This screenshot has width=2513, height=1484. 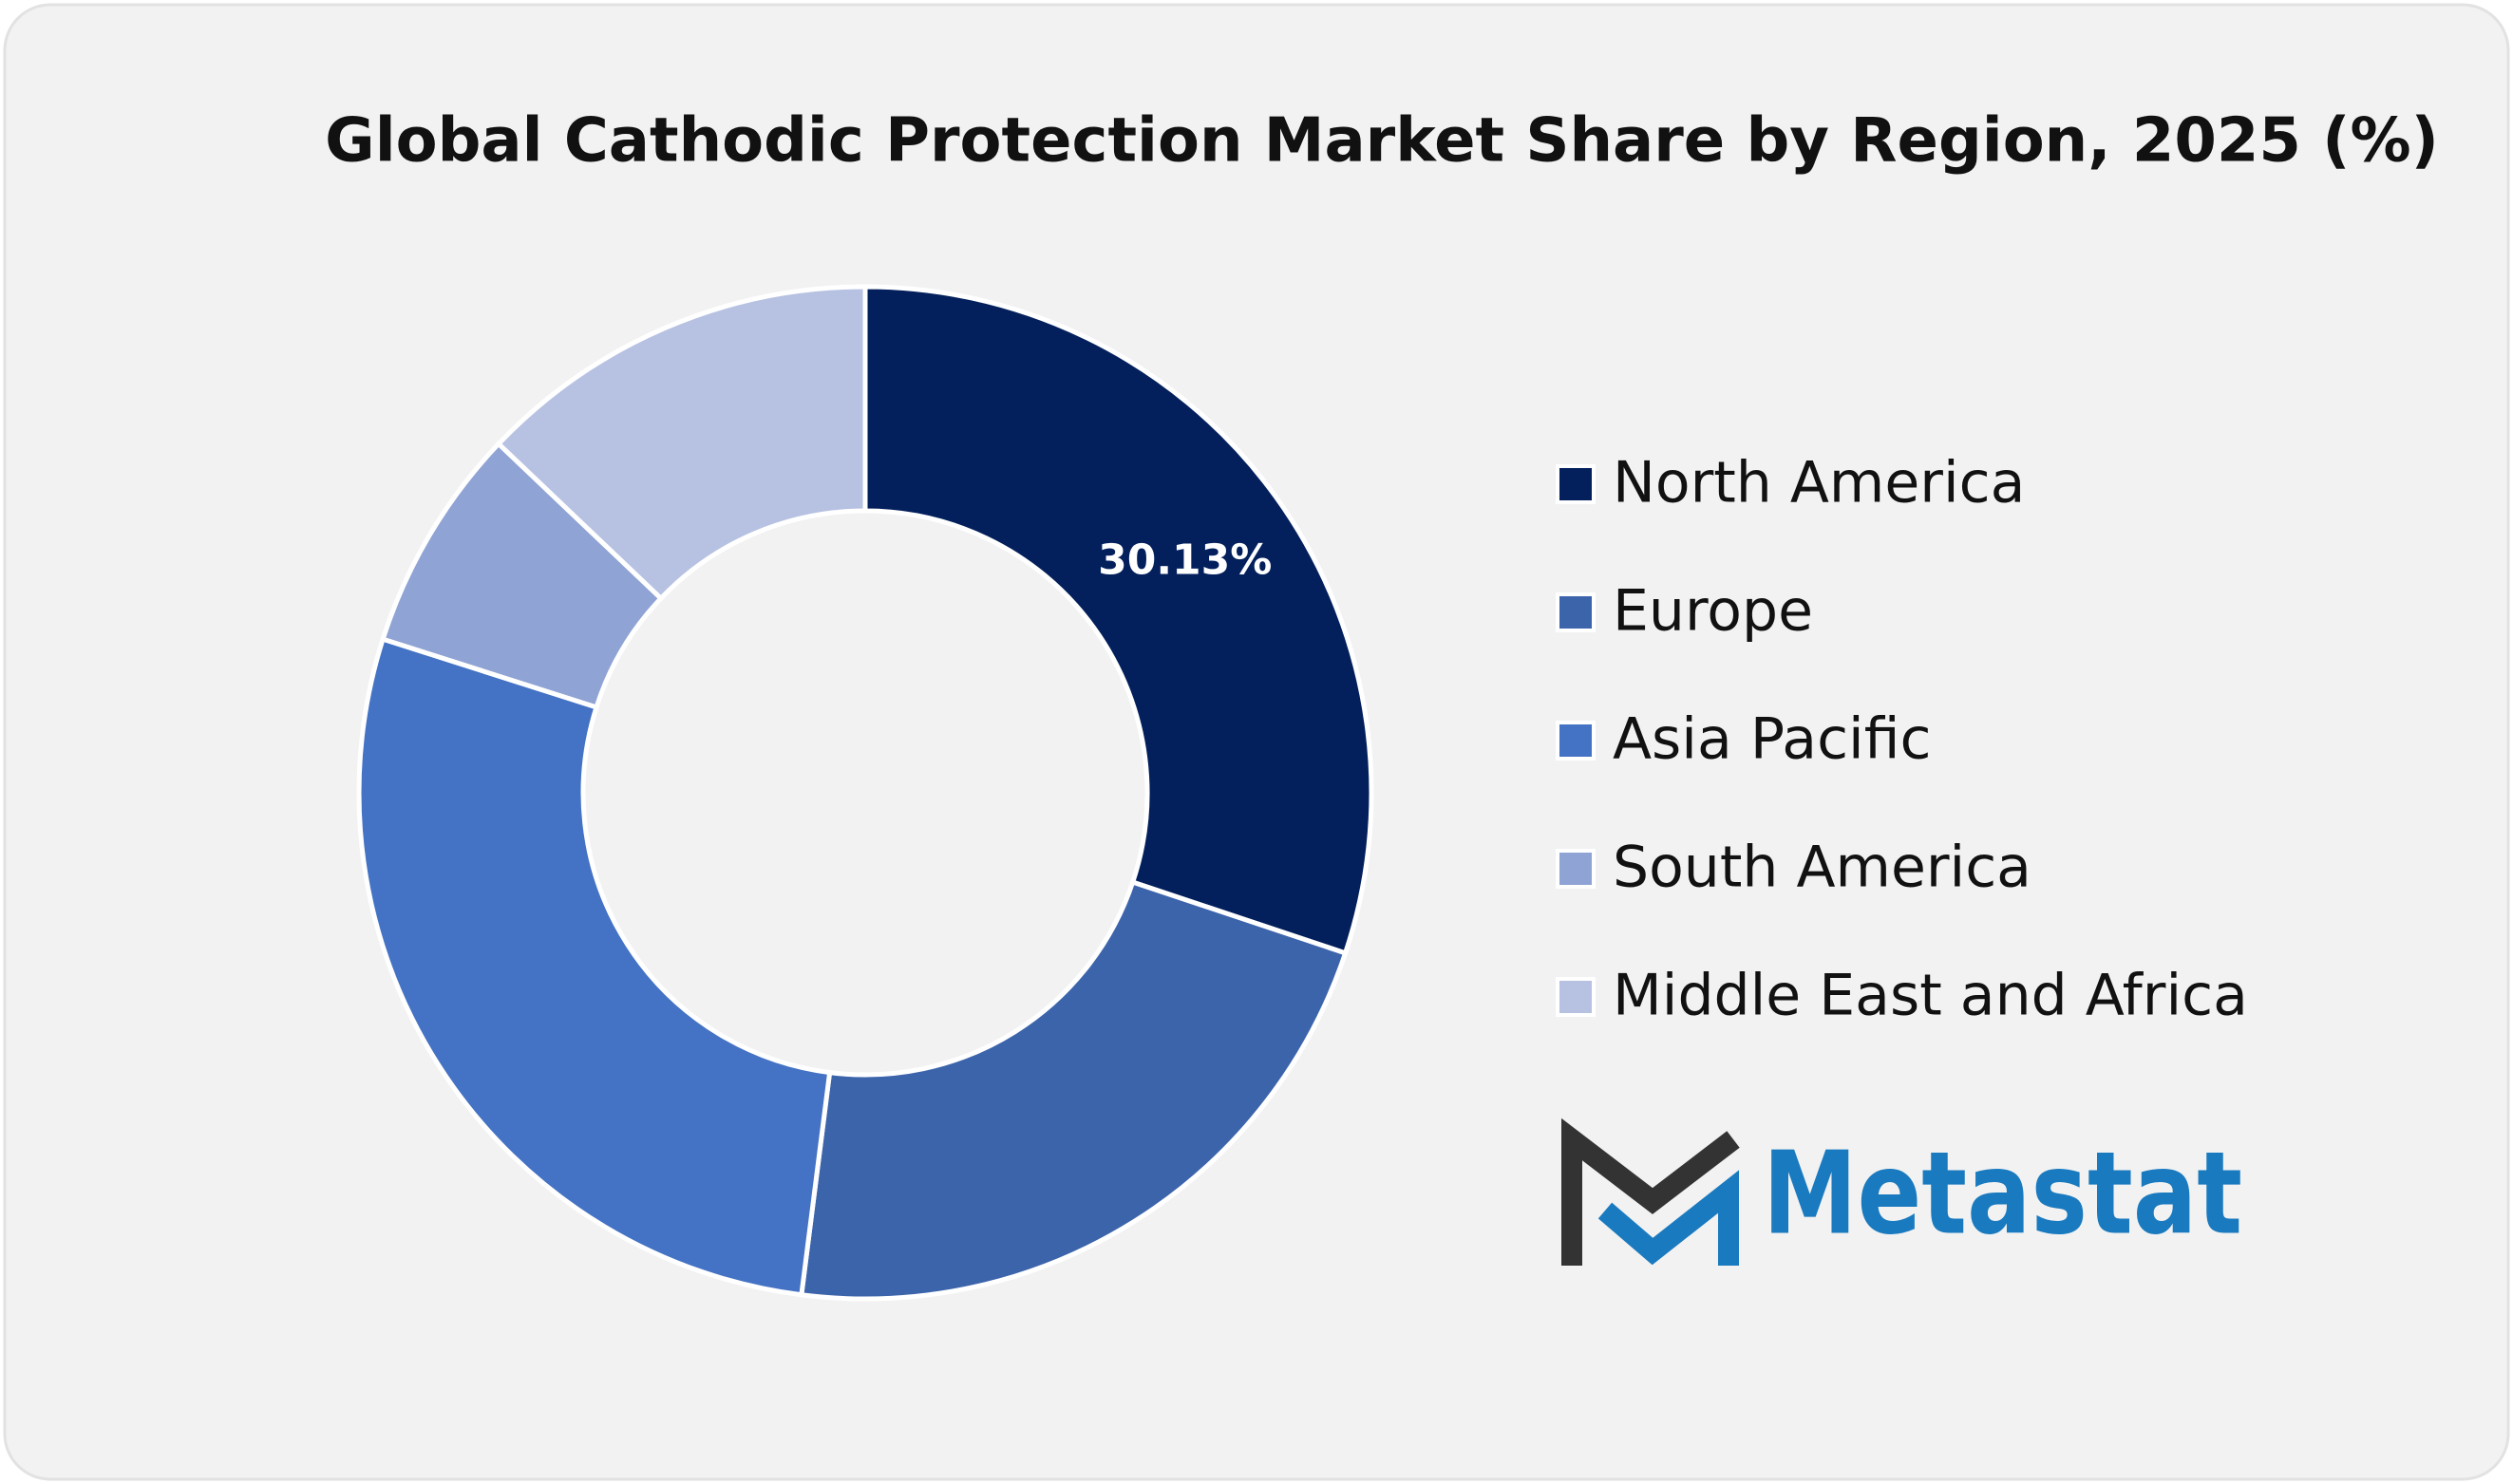 I want to click on legend-label: North America, so click(x=1819, y=484).